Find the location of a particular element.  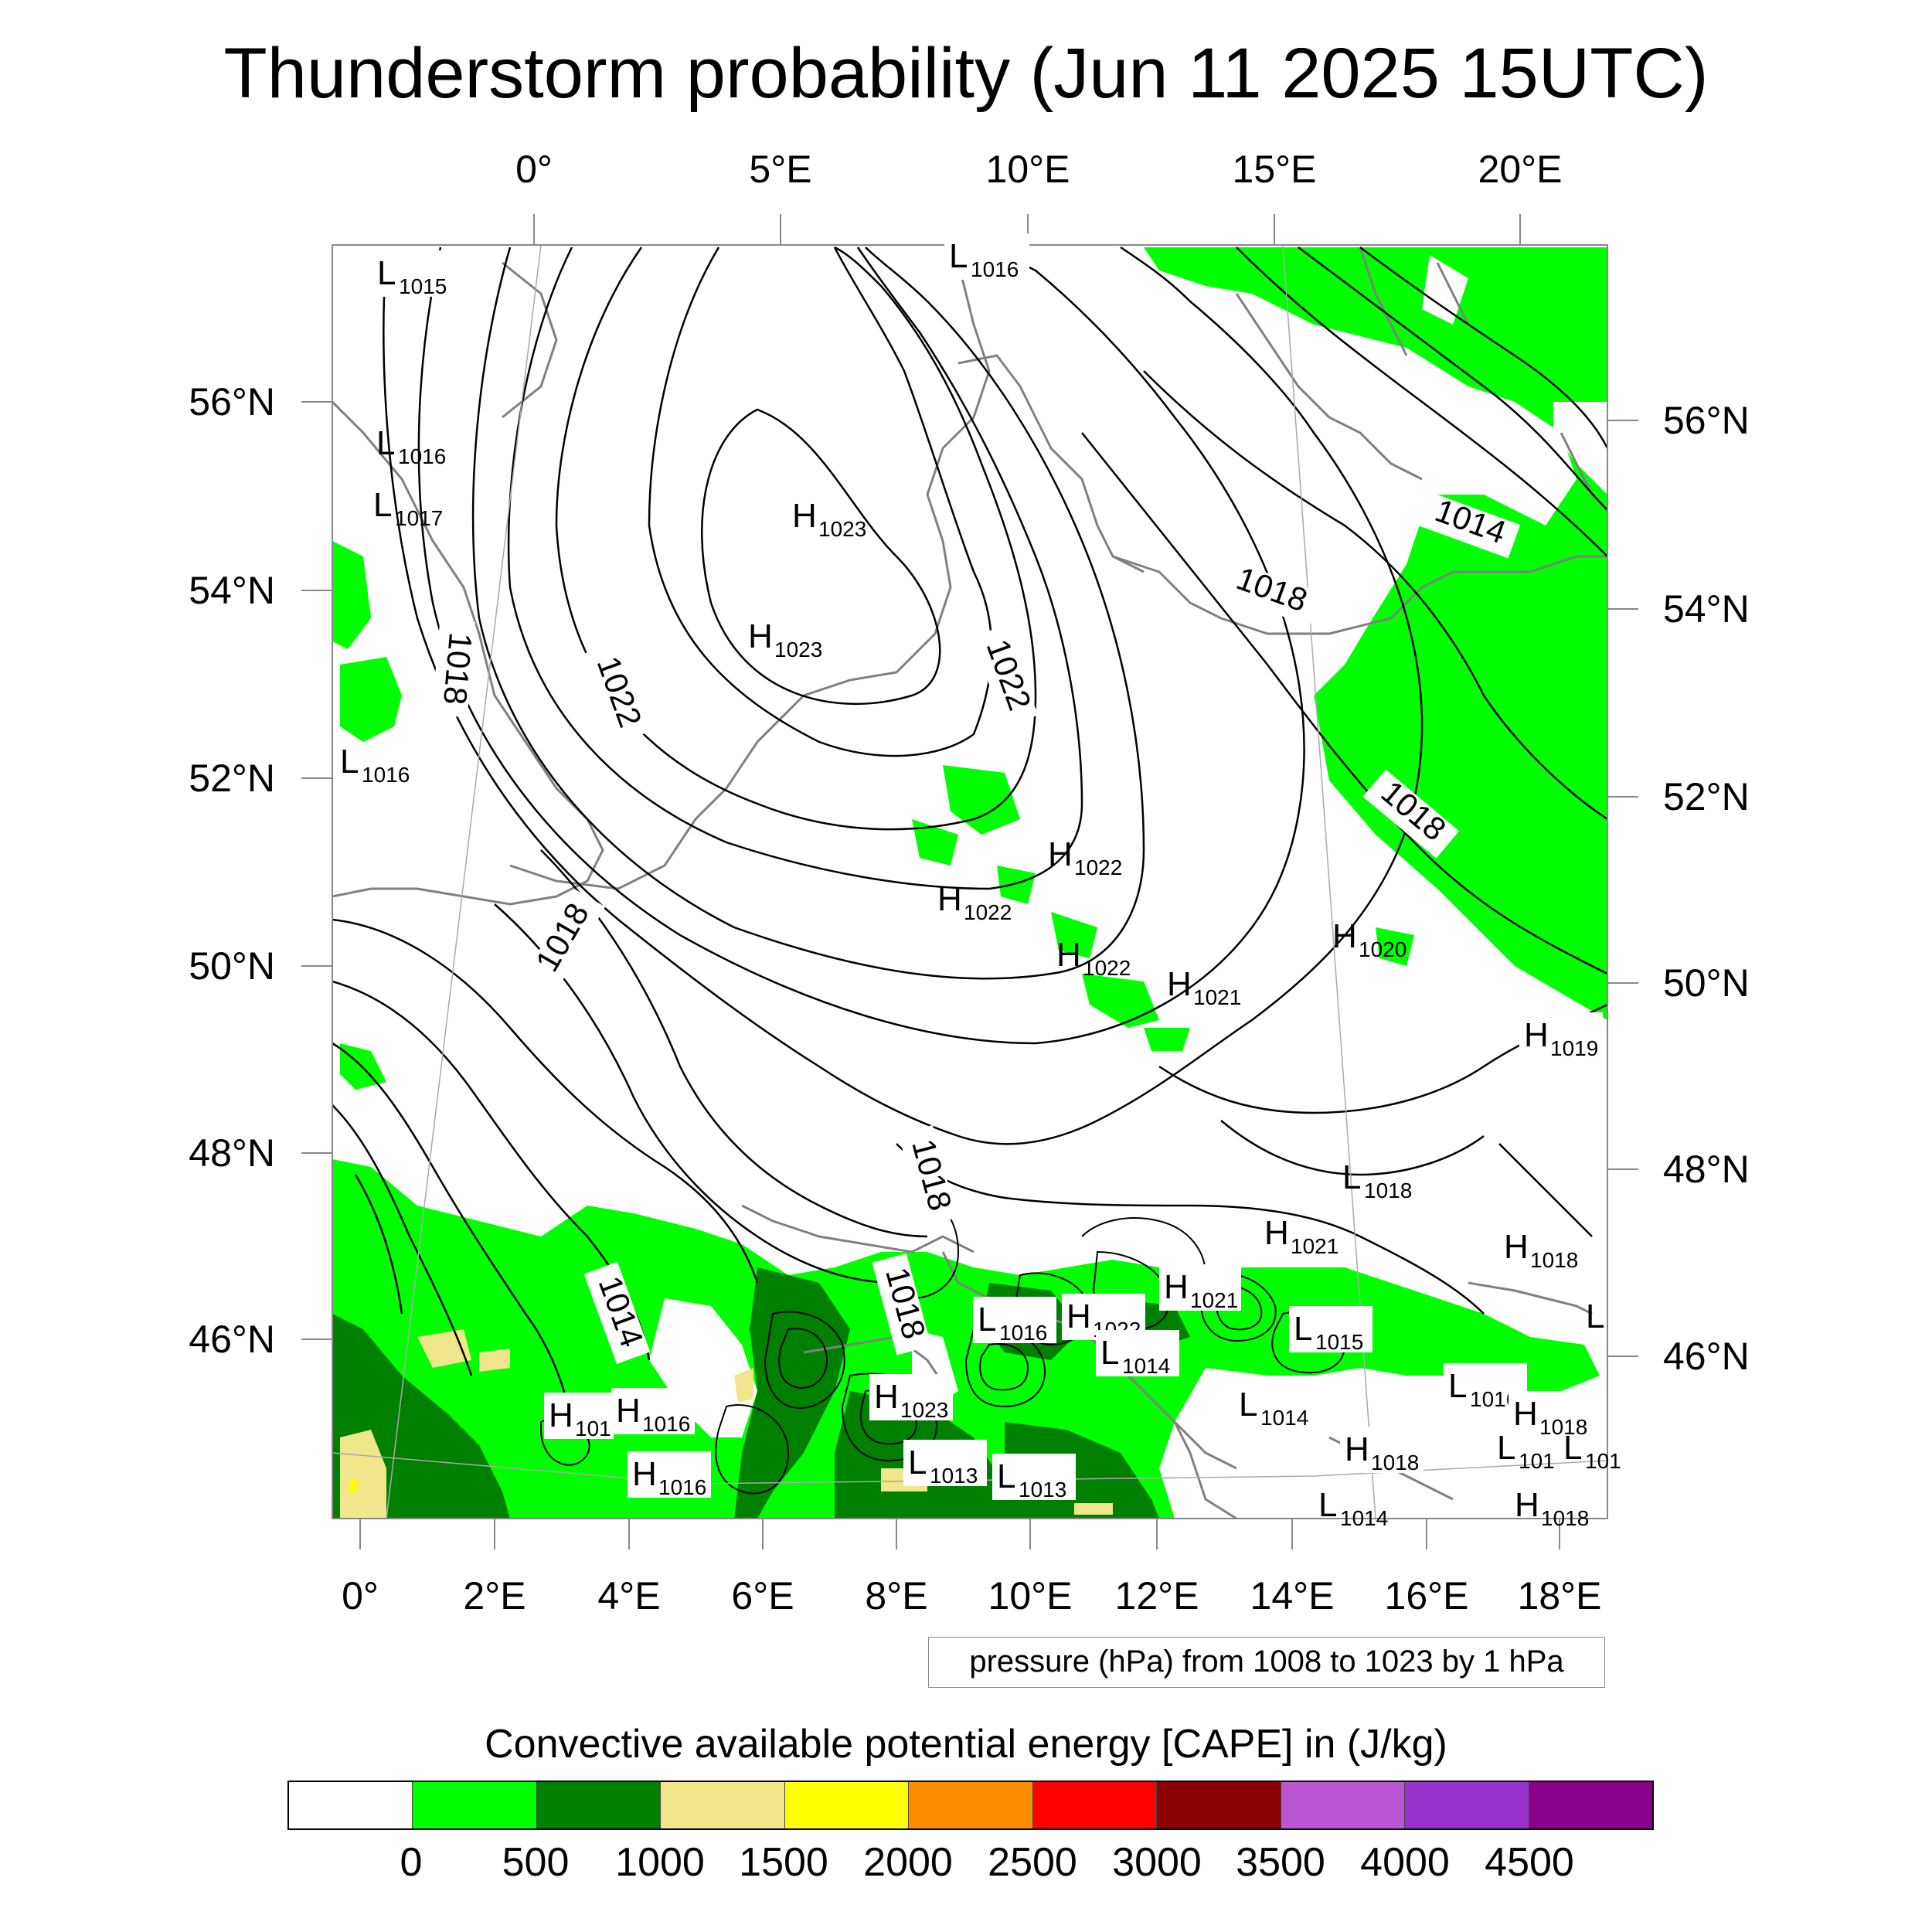

bottom-lon-label: 2°E is located at coordinates (495, 1596).